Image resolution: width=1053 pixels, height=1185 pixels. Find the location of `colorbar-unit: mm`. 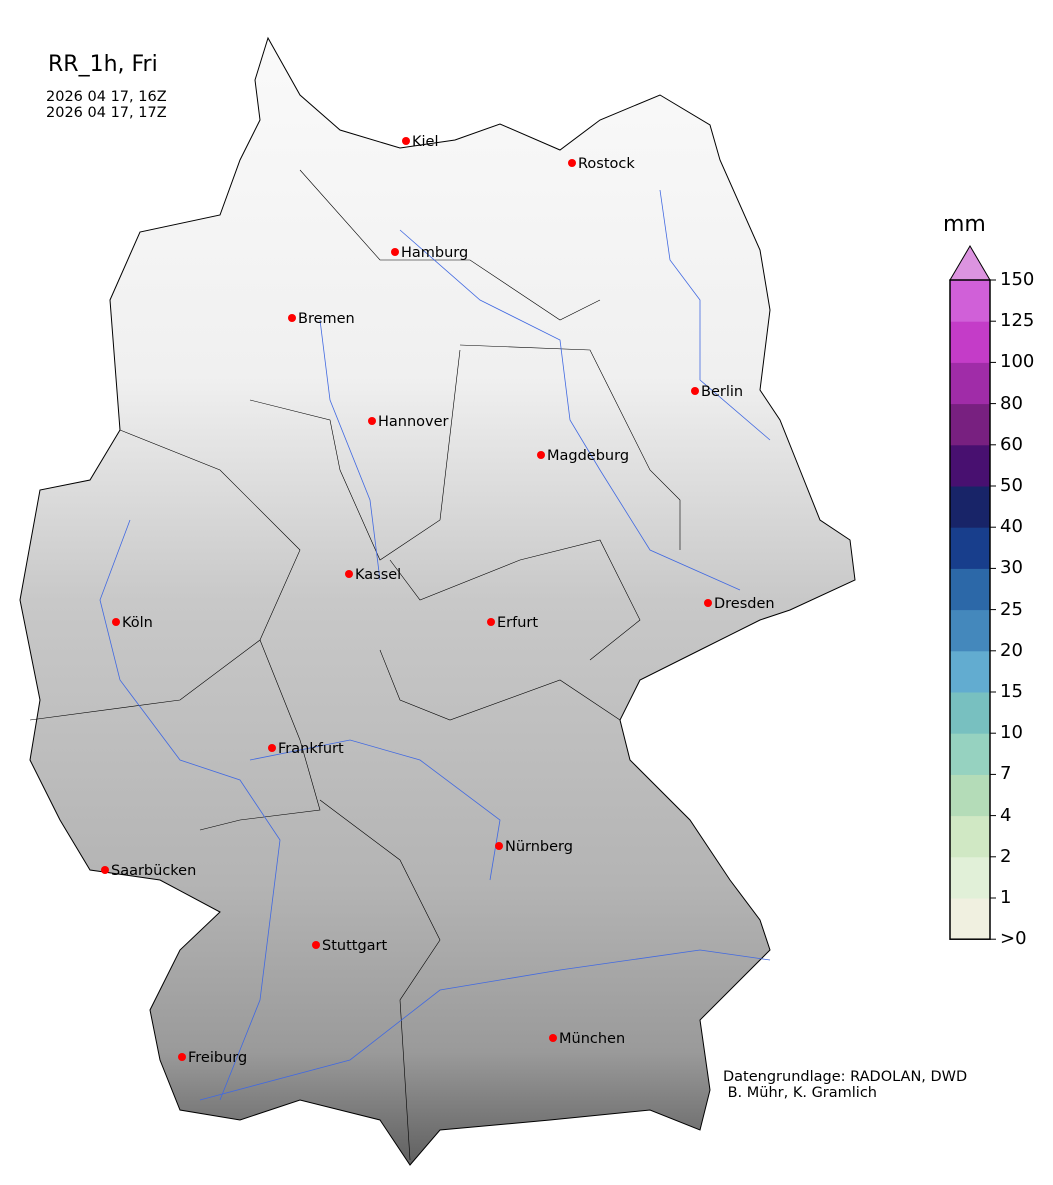

colorbar-unit: mm is located at coordinates (964, 224).